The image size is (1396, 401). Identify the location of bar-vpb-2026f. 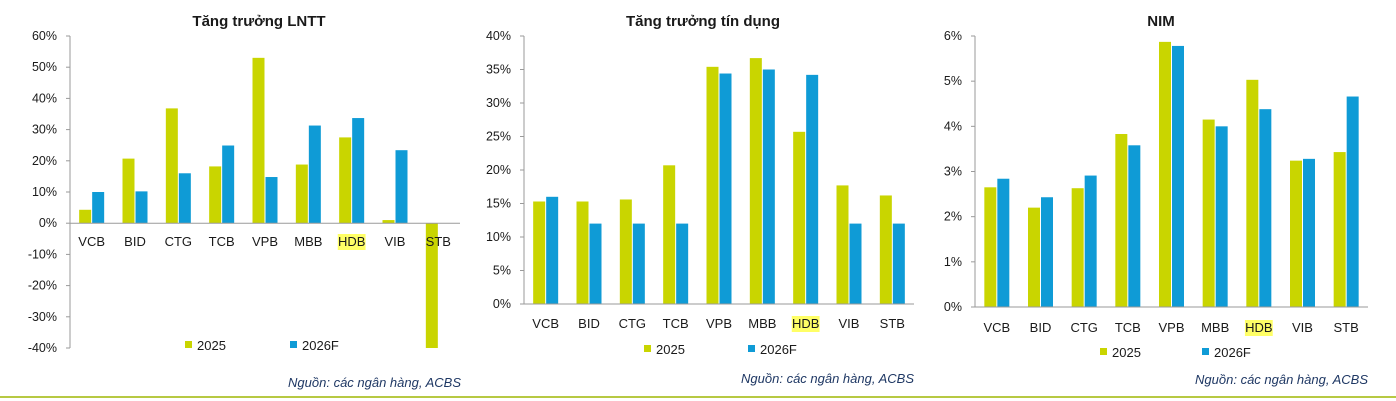
(271, 200).